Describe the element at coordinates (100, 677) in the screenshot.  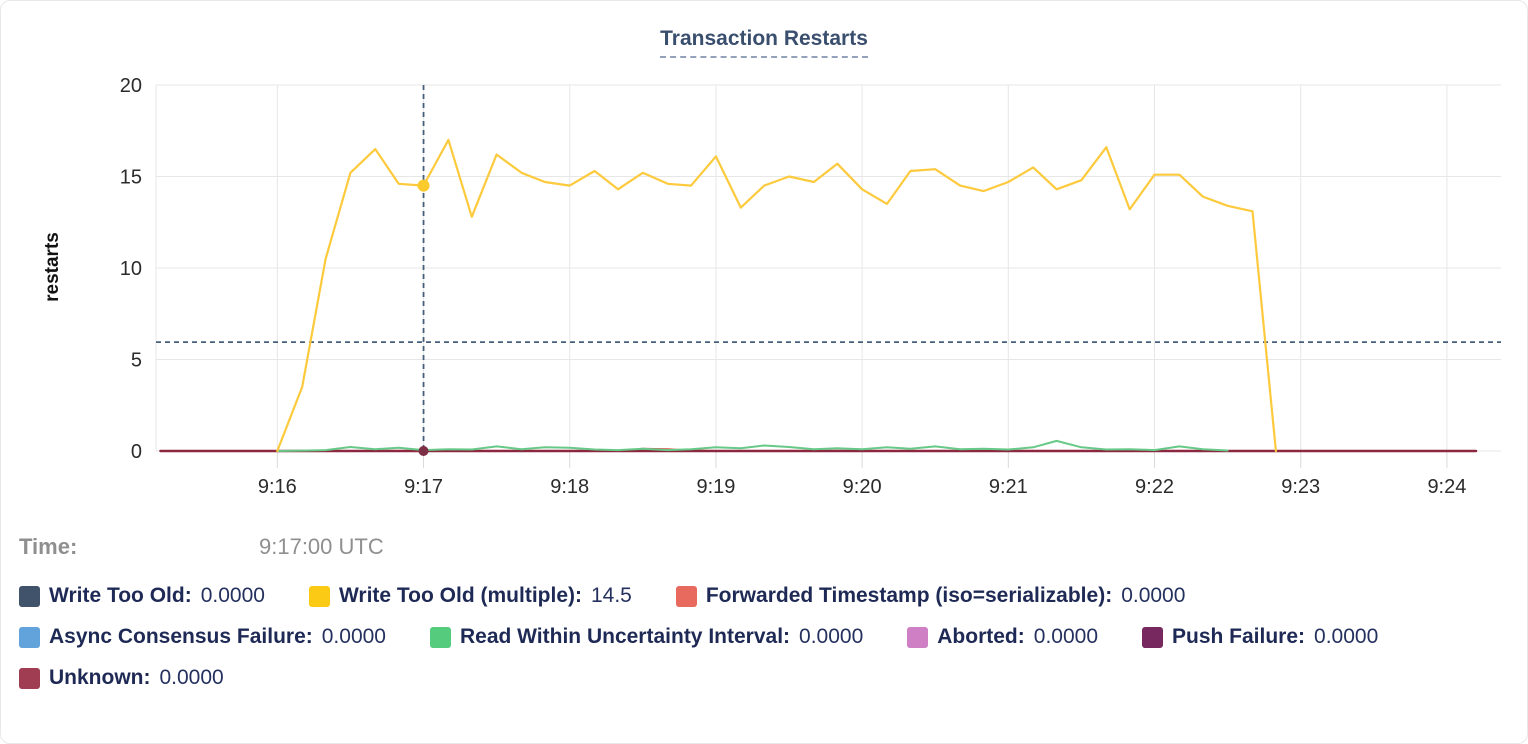
I see `legend-label: Unknown:` at that location.